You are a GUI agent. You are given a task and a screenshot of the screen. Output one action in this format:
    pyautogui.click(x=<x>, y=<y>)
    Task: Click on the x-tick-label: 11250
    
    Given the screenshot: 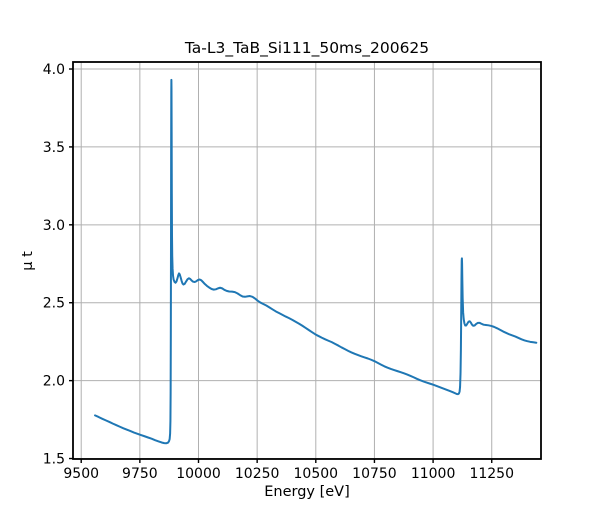 What is the action you would take?
    pyautogui.click(x=491, y=474)
    